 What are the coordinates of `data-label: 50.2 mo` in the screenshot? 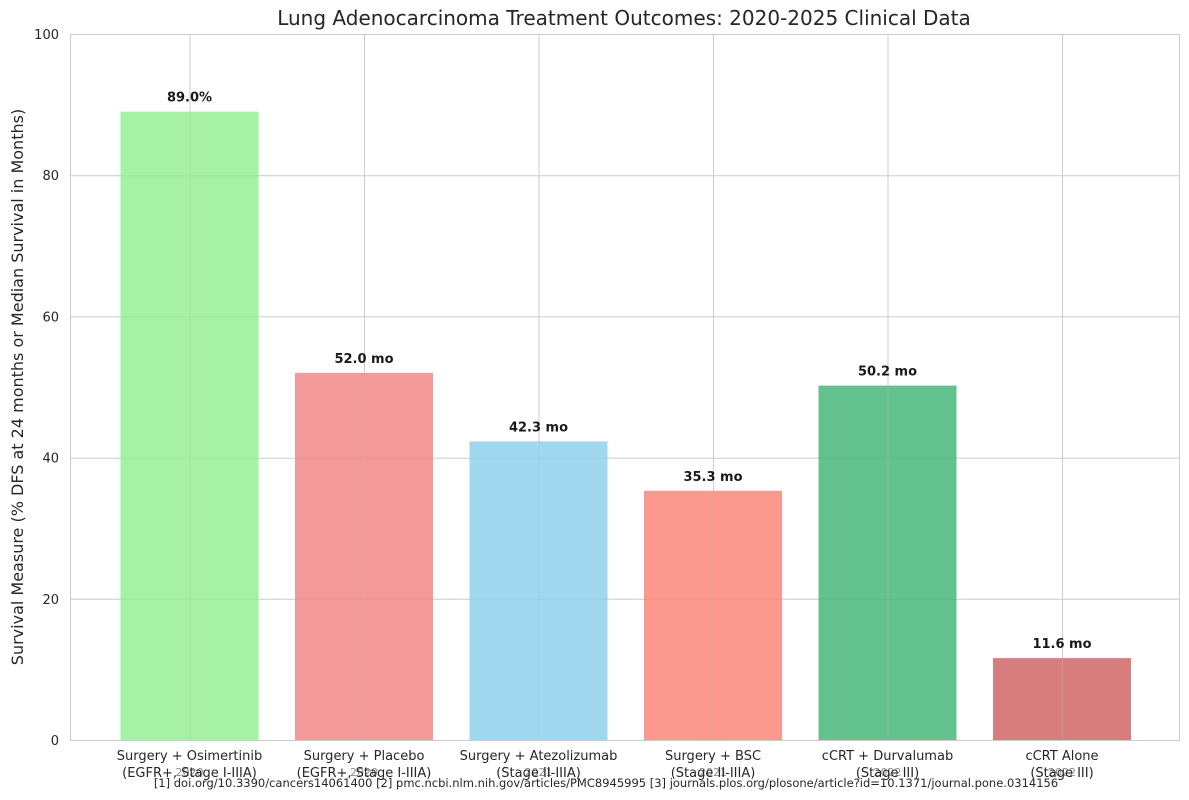 It's located at (887, 372).